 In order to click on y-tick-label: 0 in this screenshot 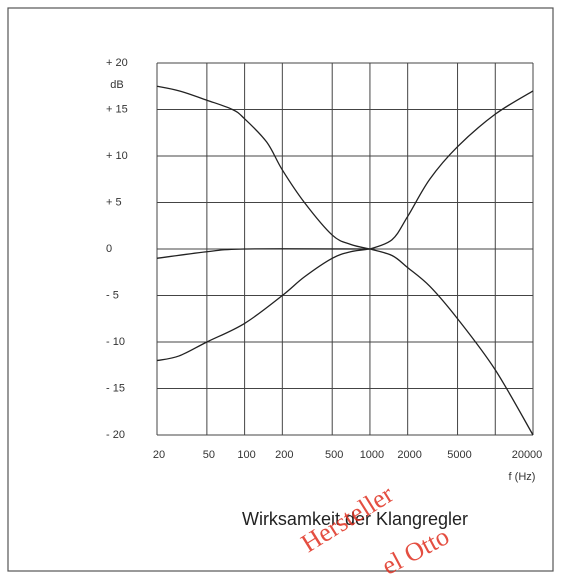, I will do `click(109, 249)`.